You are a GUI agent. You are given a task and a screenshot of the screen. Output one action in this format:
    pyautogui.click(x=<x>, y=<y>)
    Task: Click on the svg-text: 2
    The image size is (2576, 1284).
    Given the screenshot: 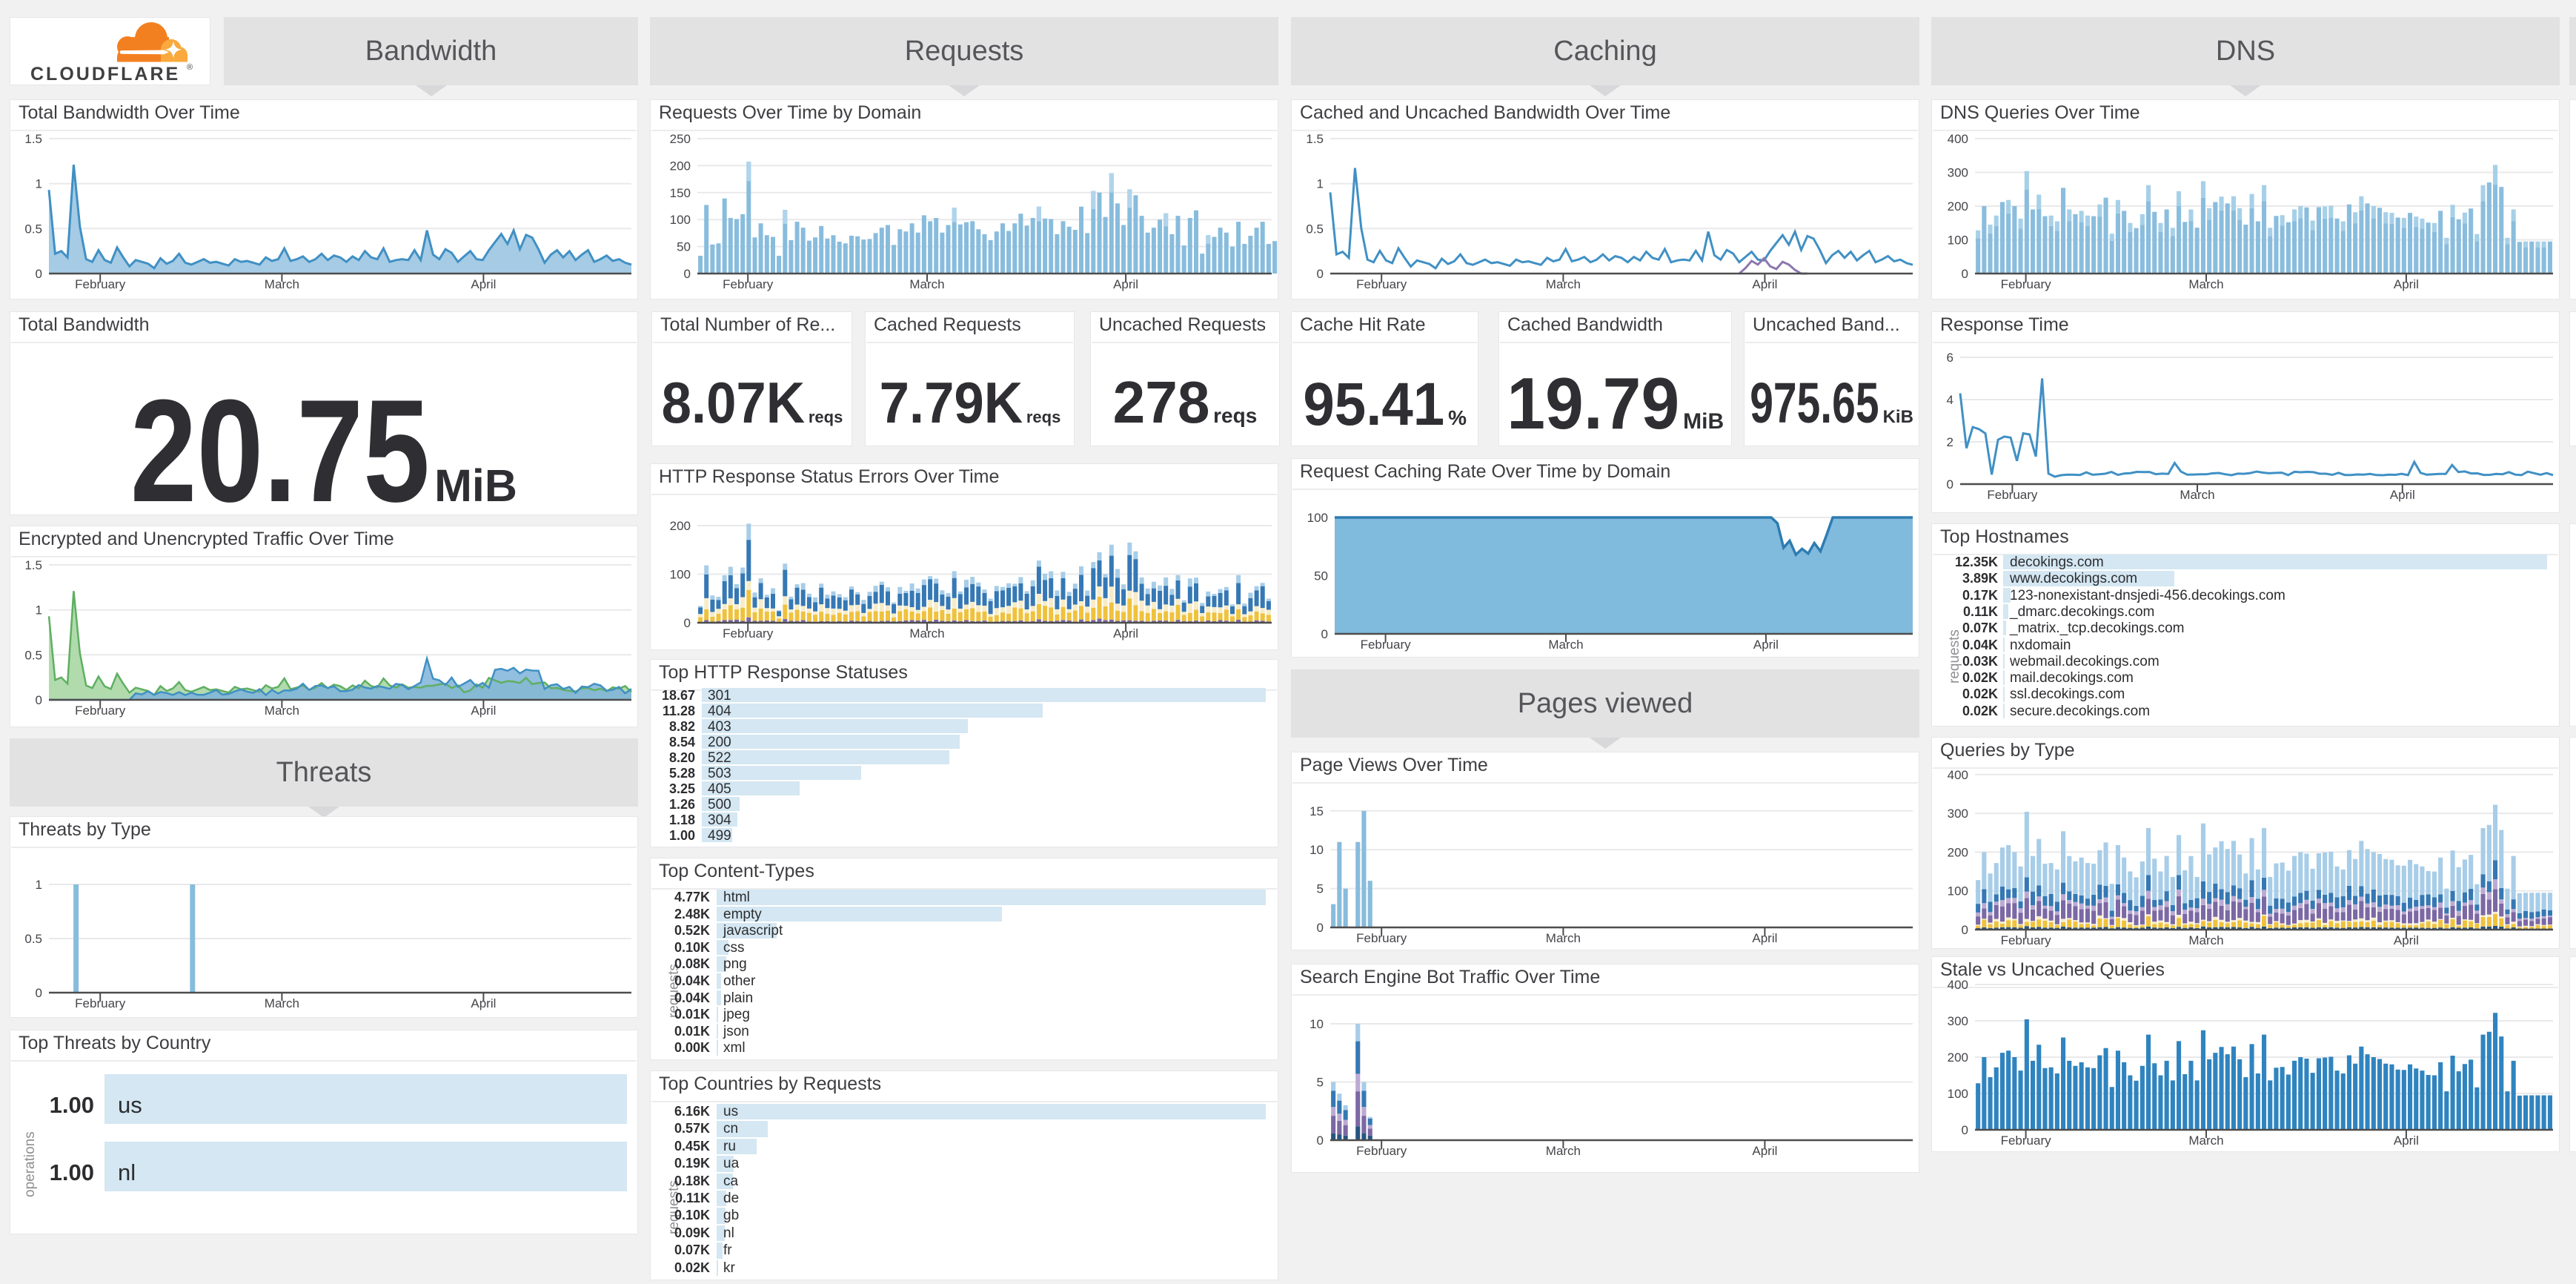 What is the action you would take?
    pyautogui.click(x=1950, y=442)
    